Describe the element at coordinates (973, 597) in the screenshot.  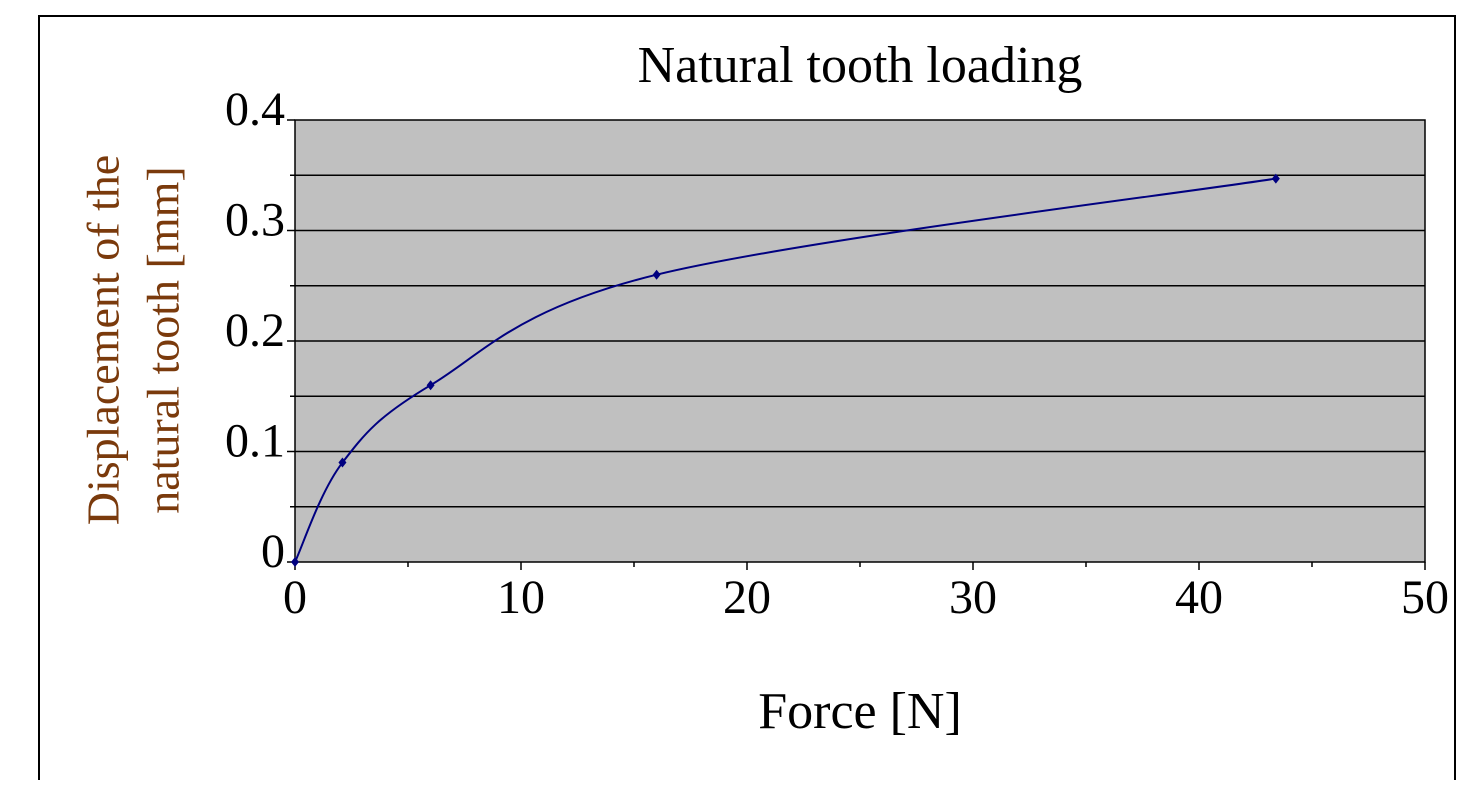
I see `x-tick-label: 30` at that location.